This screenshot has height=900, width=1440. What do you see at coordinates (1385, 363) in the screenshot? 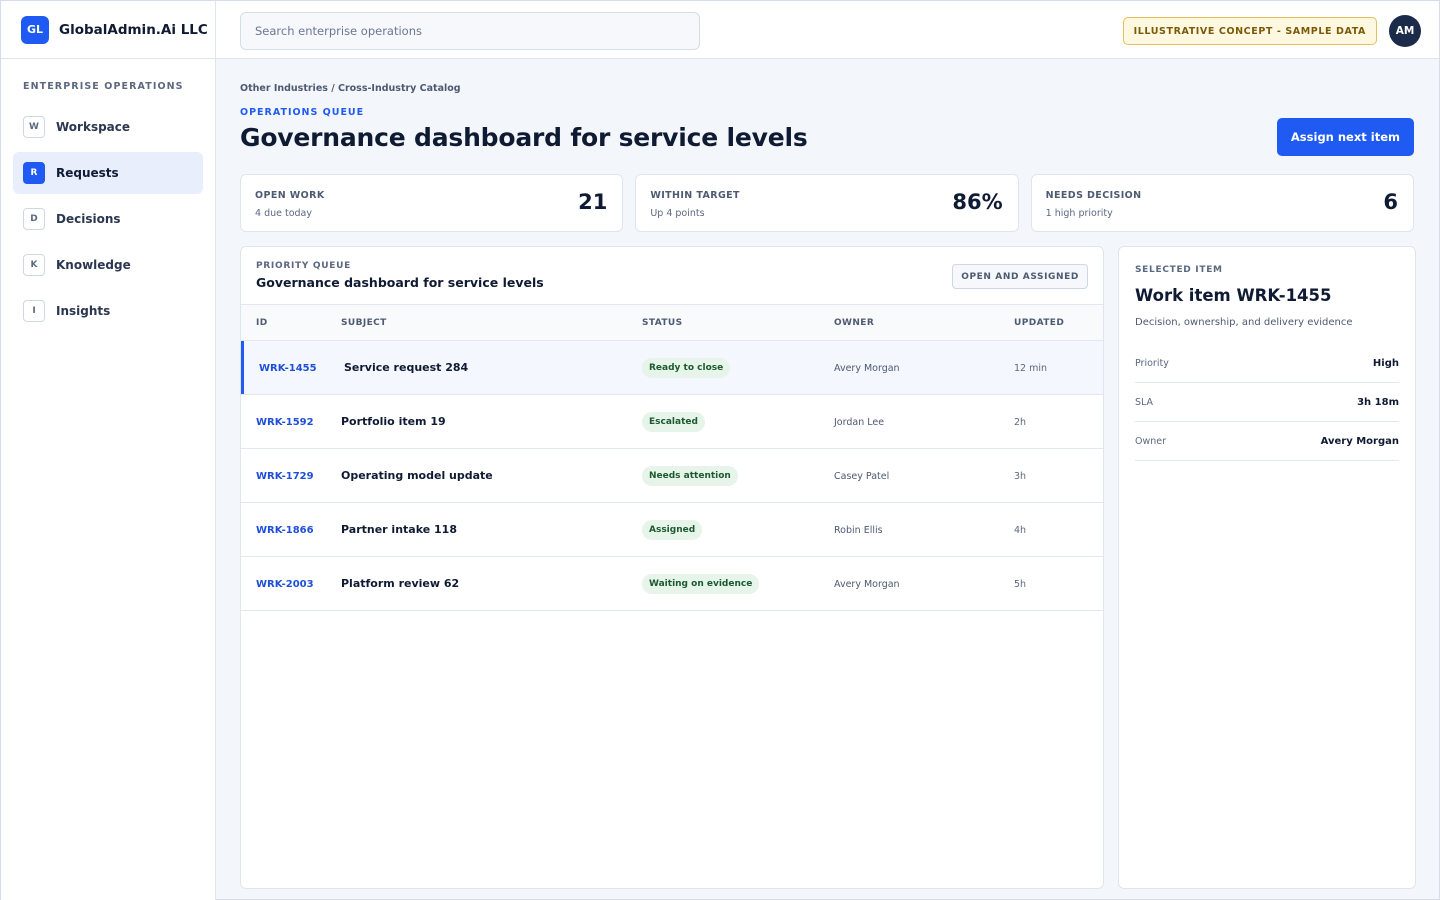
I see `field-value: High` at bounding box center [1385, 363].